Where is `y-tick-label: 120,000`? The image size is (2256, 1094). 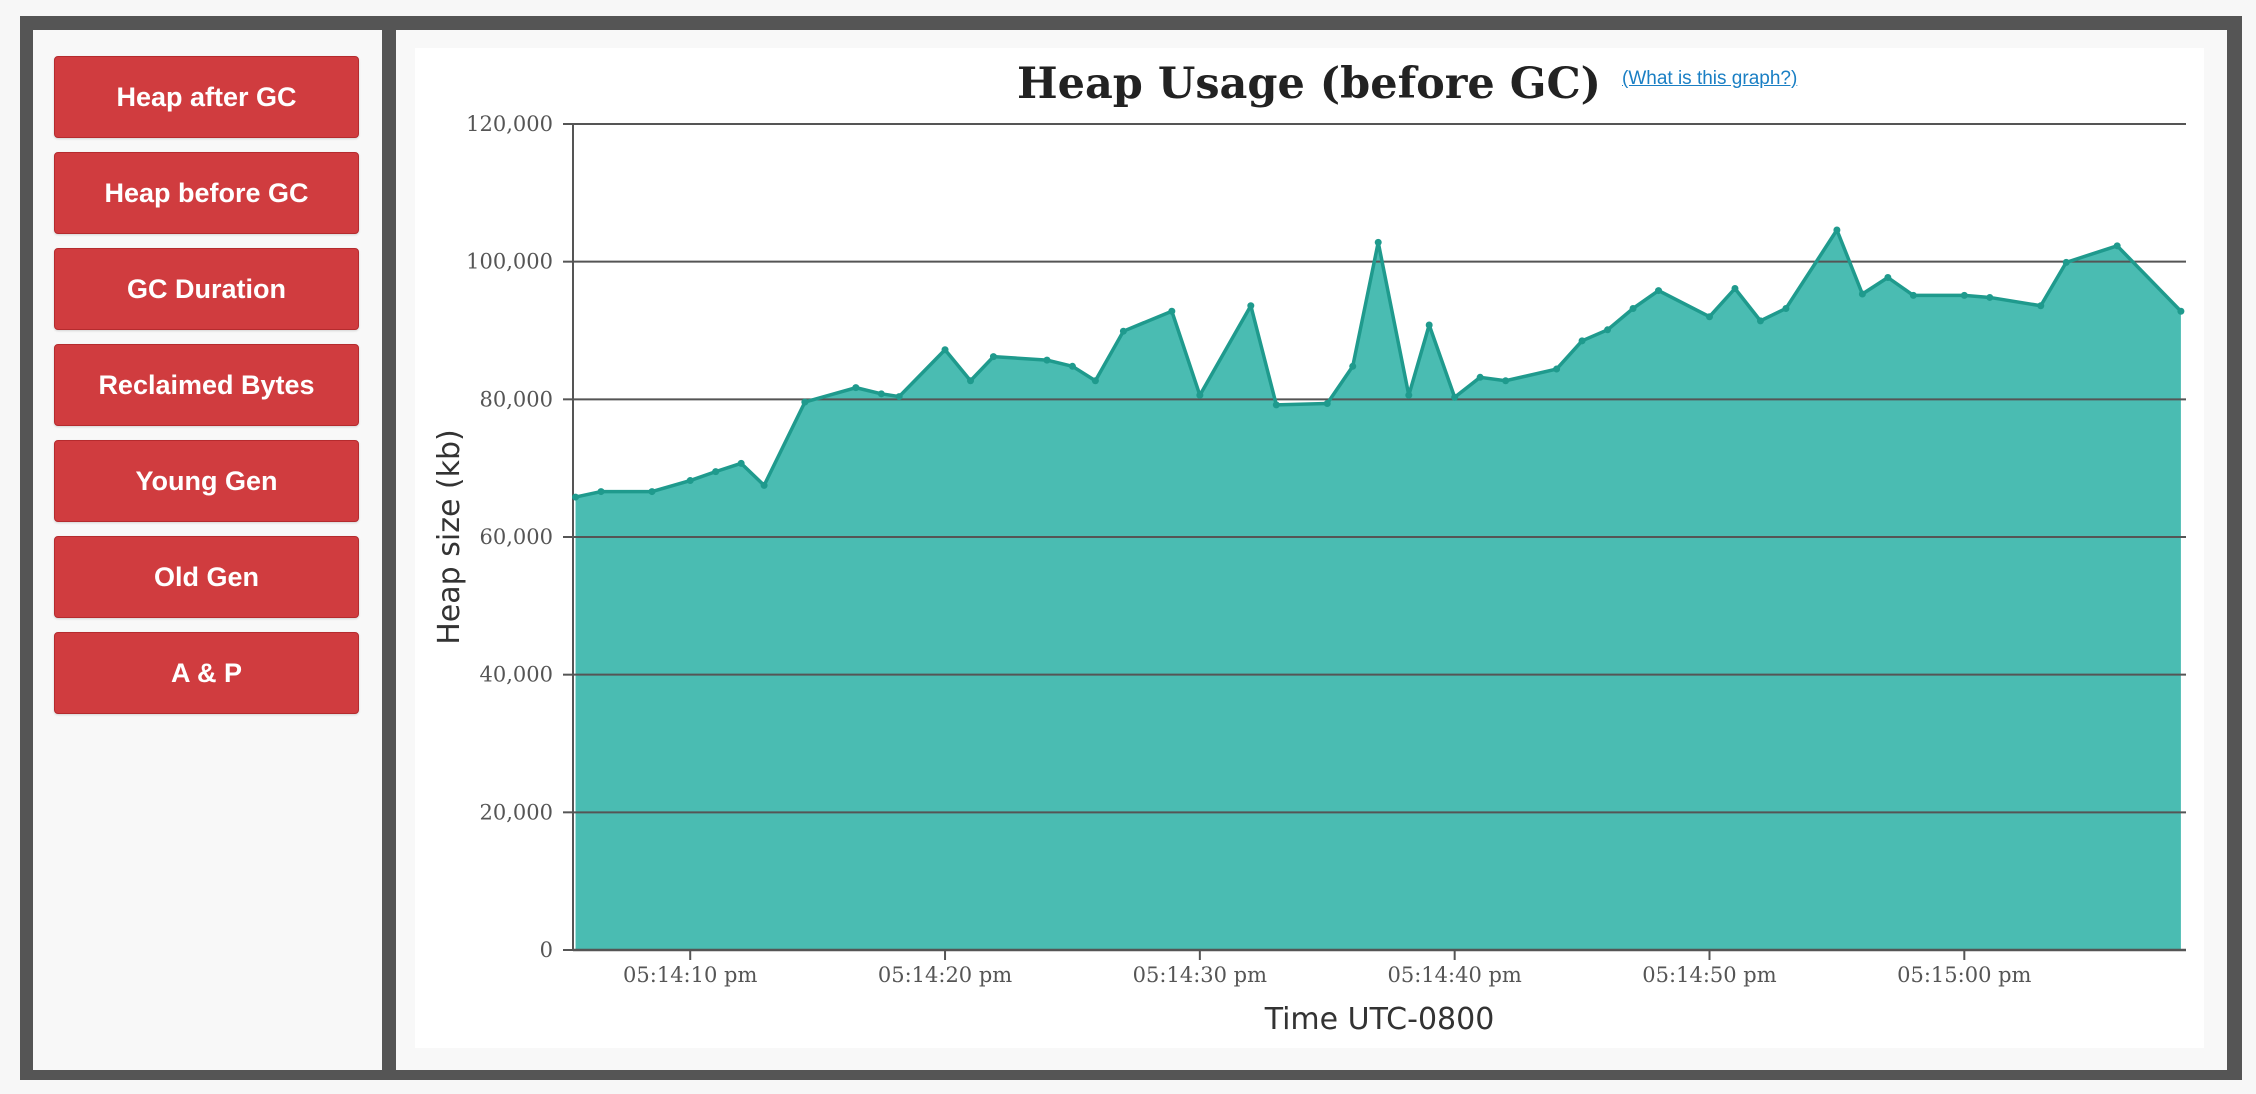
y-tick-label: 120,000 is located at coordinates (509, 124).